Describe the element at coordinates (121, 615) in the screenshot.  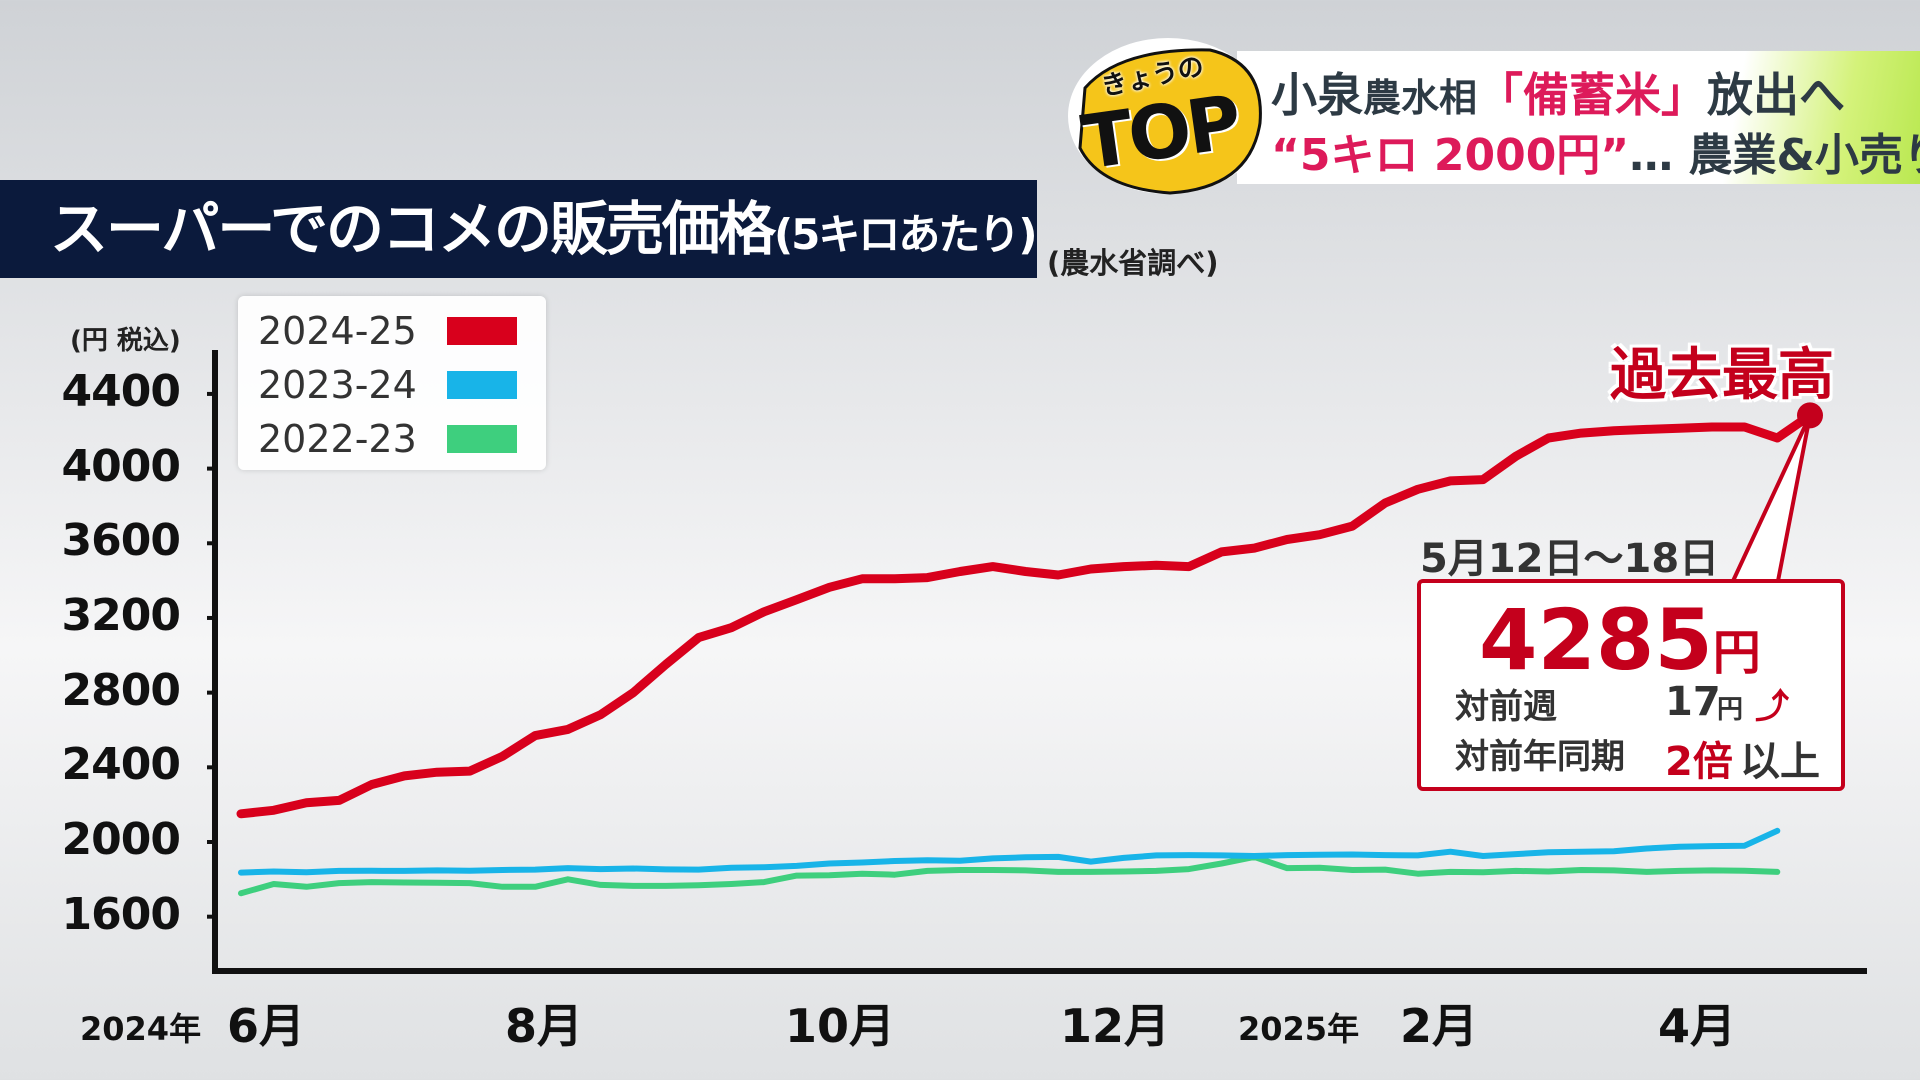
I see `y-tick-label: 3200` at that location.